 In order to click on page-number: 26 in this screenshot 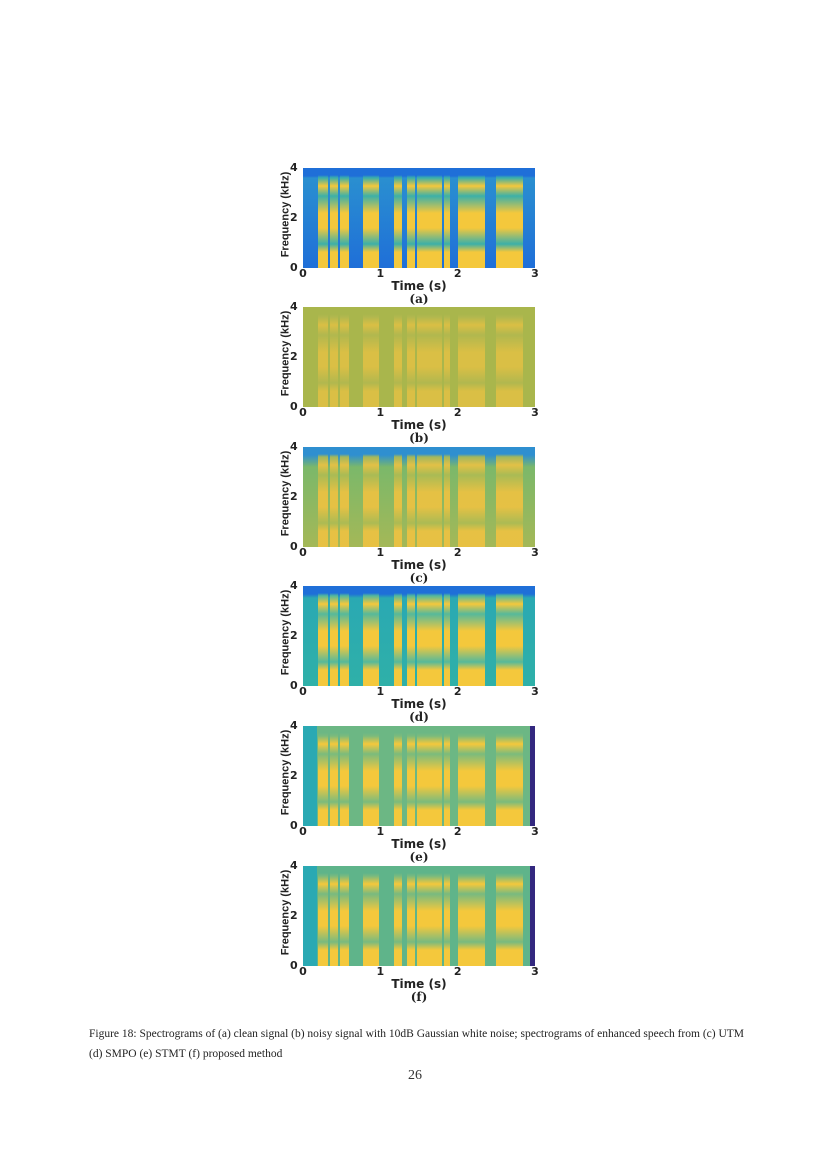, I will do `click(415, 1075)`.